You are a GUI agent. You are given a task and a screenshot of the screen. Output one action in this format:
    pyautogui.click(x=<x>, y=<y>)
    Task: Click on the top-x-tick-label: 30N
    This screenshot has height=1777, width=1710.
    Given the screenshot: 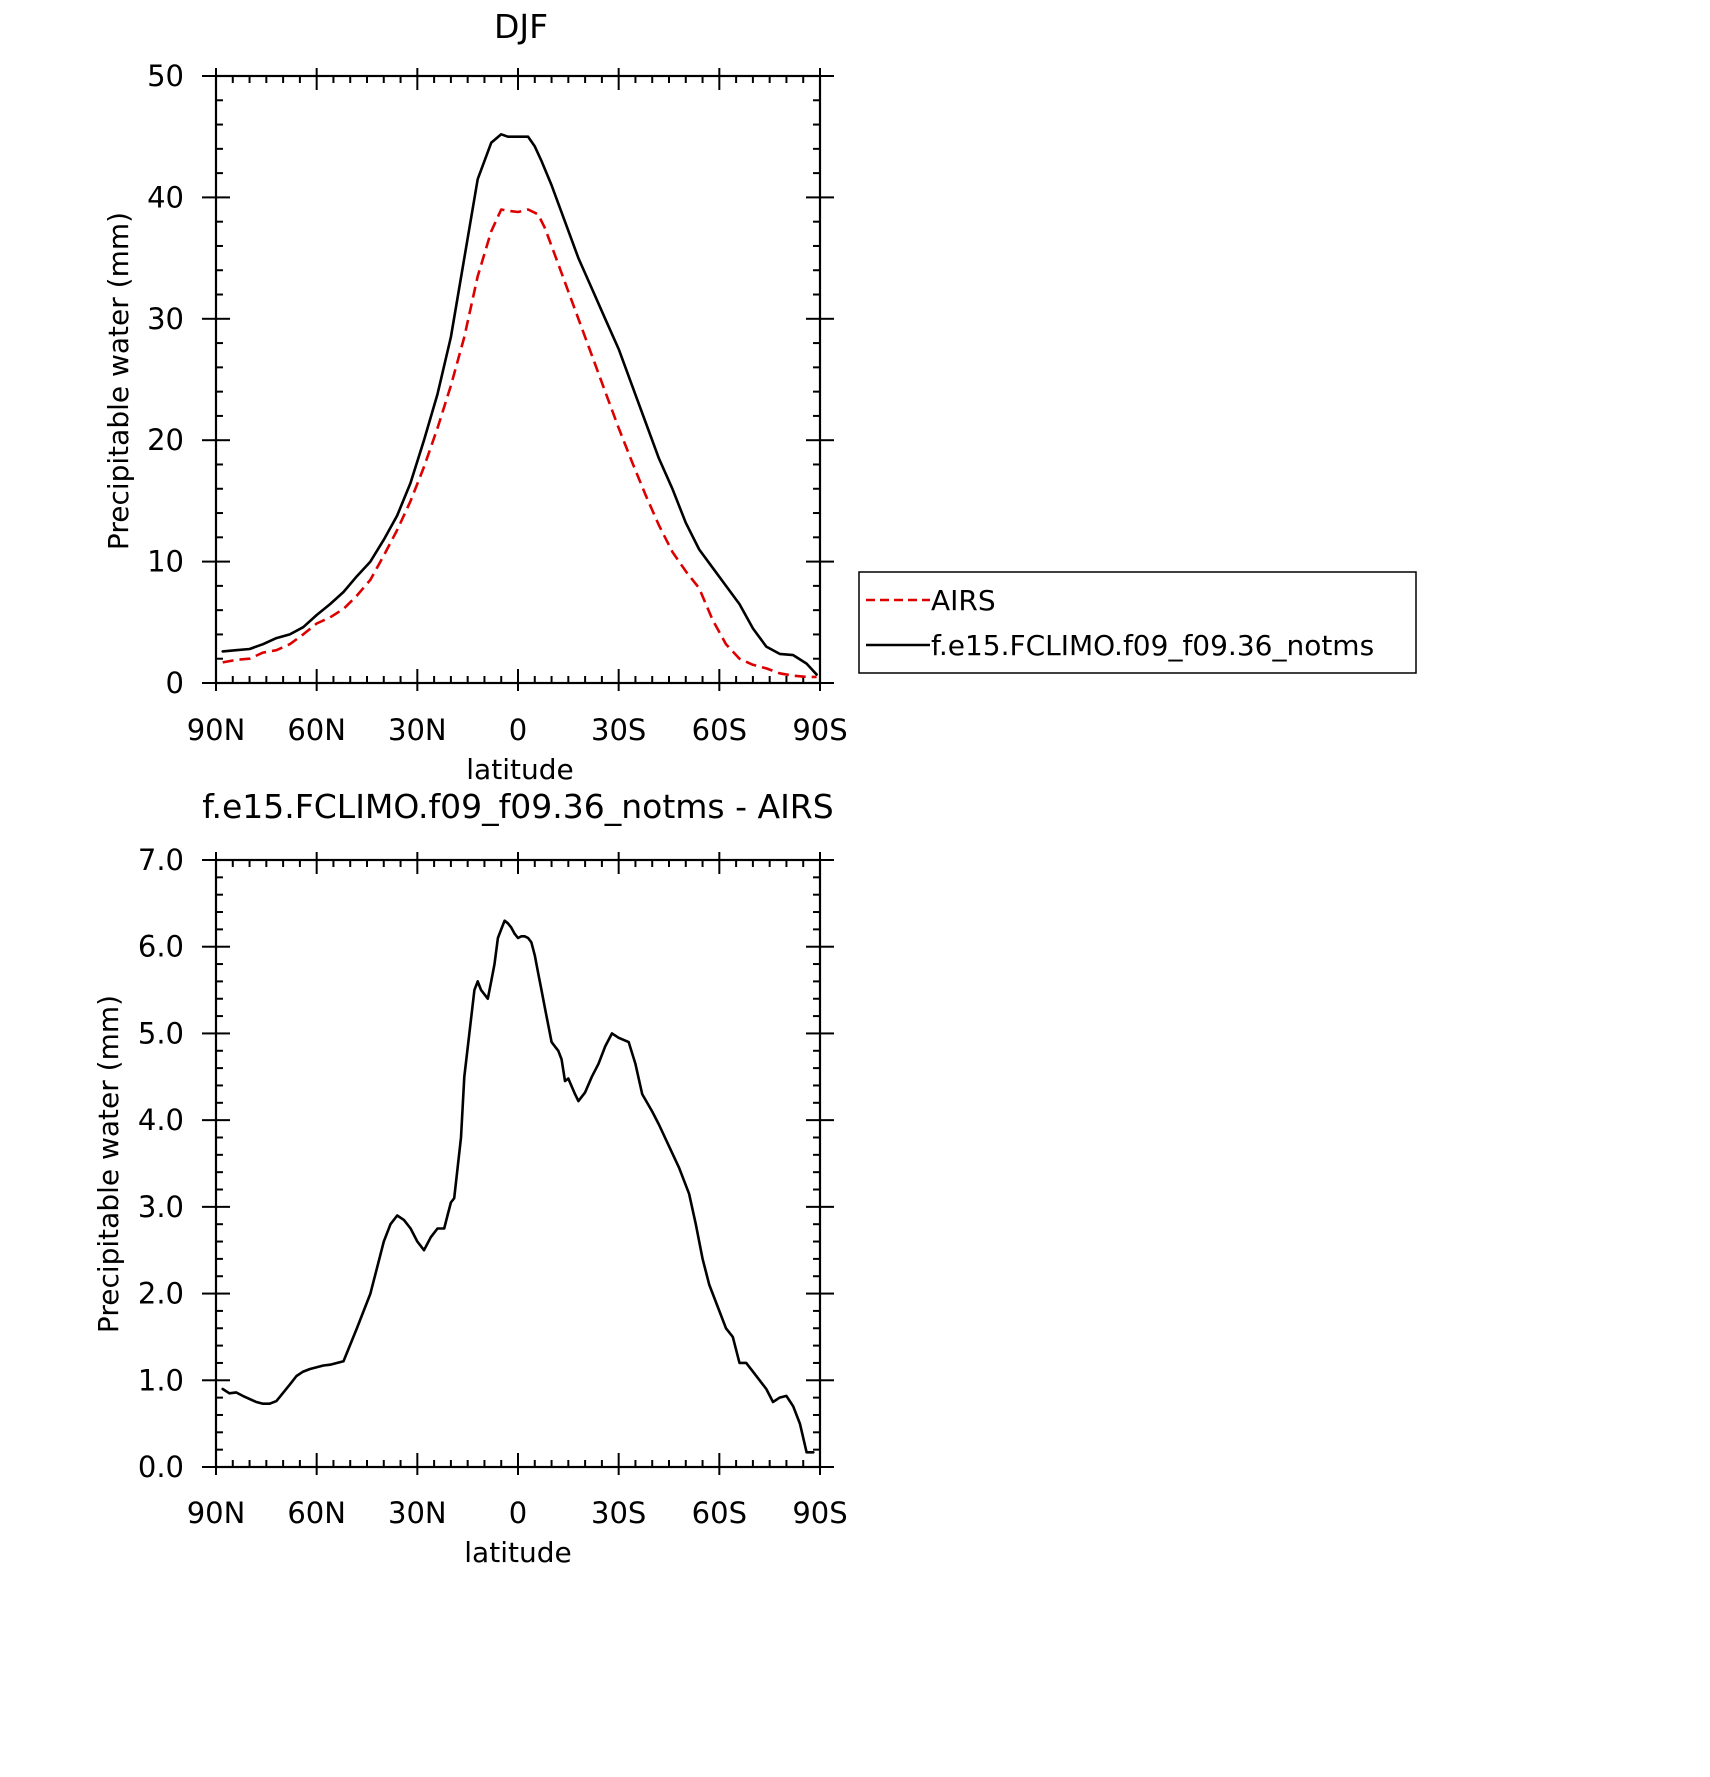 What is the action you would take?
    pyautogui.click(x=417, y=730)
    